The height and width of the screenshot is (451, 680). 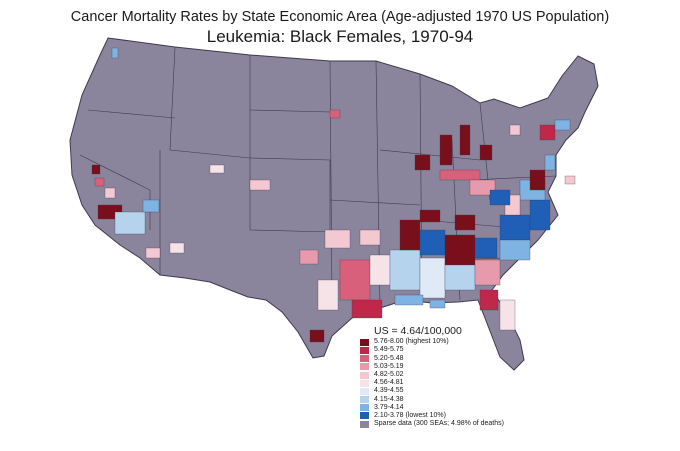 What do you see at coordinates (389, 366) in the screenshot?
I see `legend-label: 5.03-5.19` at bounding box center [389, 366].